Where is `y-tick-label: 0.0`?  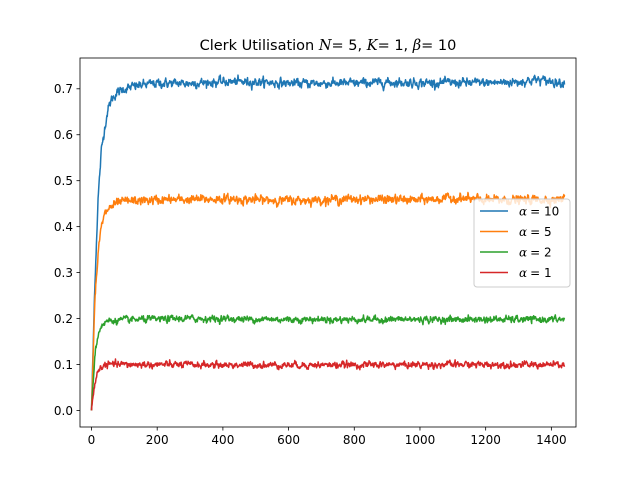
y-tick-label: 0.0 is located at coordinates (63, 411).